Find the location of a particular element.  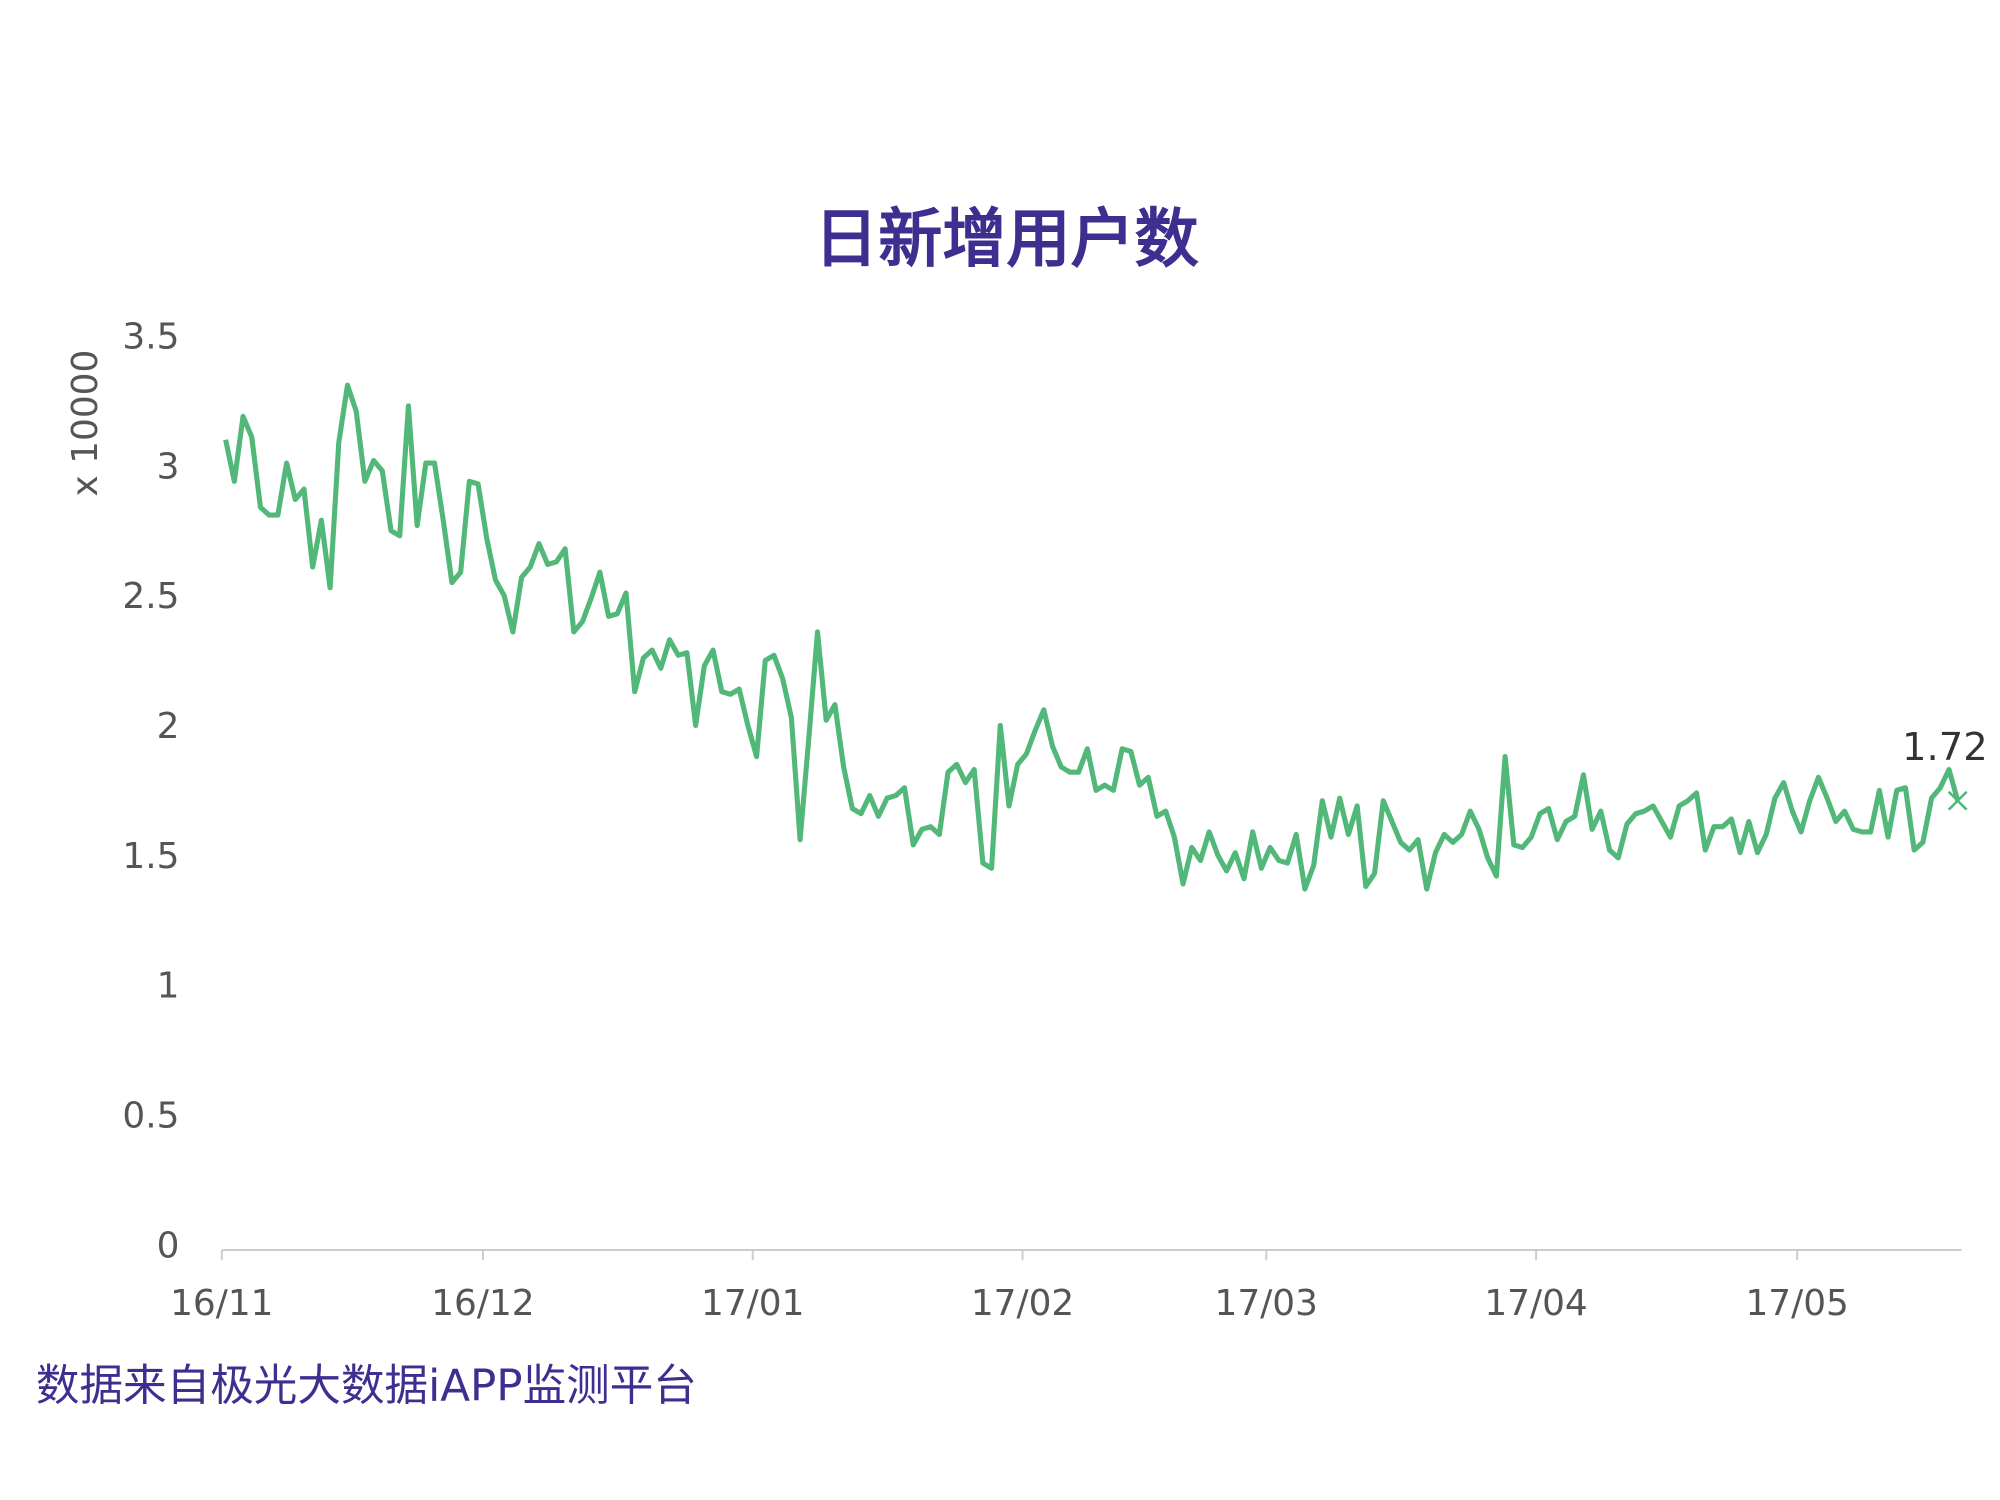

x-tick-label: 17/04 is located at coordinates (1535, 1303).